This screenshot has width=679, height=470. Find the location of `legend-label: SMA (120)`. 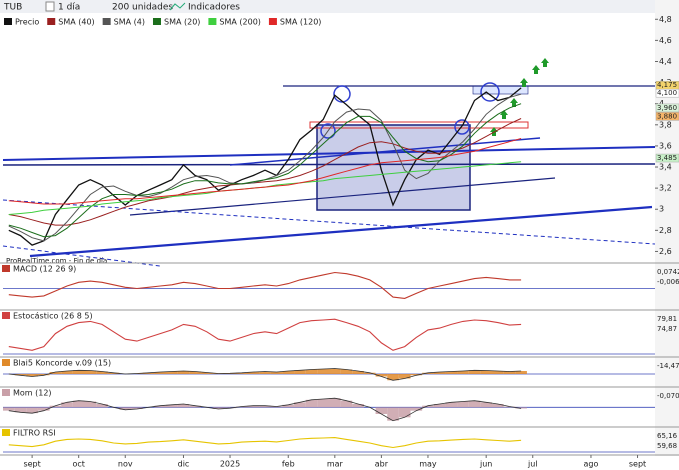

legend-label: SMA (120) is located at coordinates (301, 22).